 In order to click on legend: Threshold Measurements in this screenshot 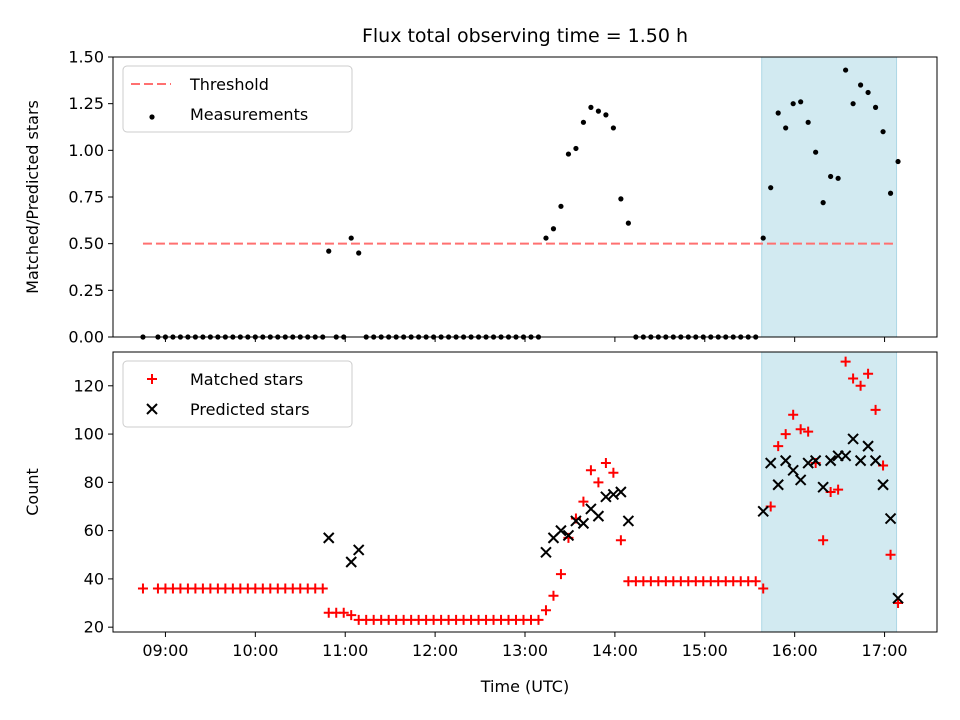, I will do `click(237, 99)`.